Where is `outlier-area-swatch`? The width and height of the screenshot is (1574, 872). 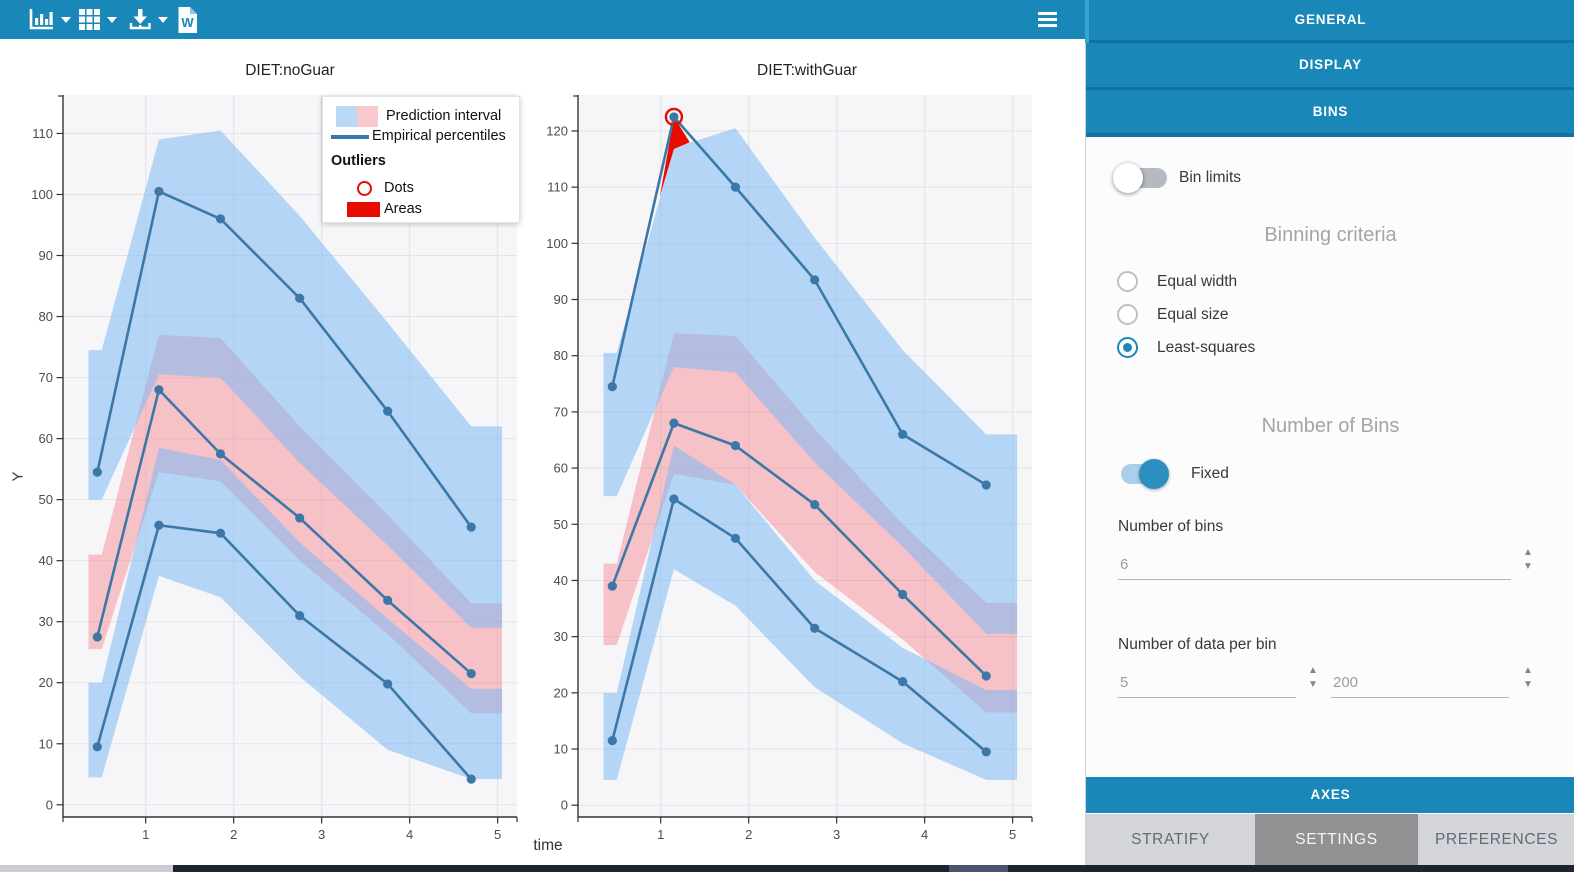
outlier-area-swatch is located at coordinates (363, 209).